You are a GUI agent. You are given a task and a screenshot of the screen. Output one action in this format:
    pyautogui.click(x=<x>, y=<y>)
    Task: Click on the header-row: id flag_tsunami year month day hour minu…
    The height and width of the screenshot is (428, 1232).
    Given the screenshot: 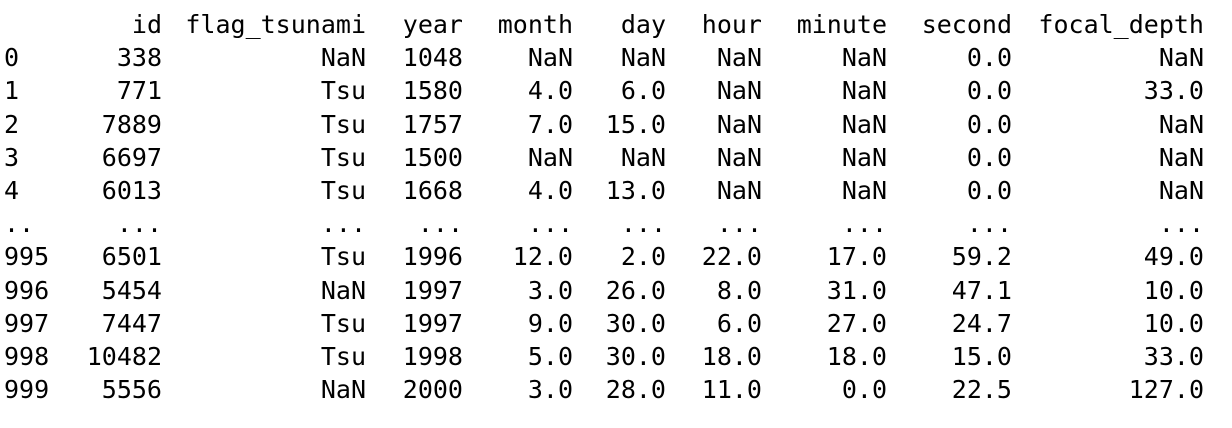 What is the action you would take?
    pyautogui.click(x=604, y=24)
    